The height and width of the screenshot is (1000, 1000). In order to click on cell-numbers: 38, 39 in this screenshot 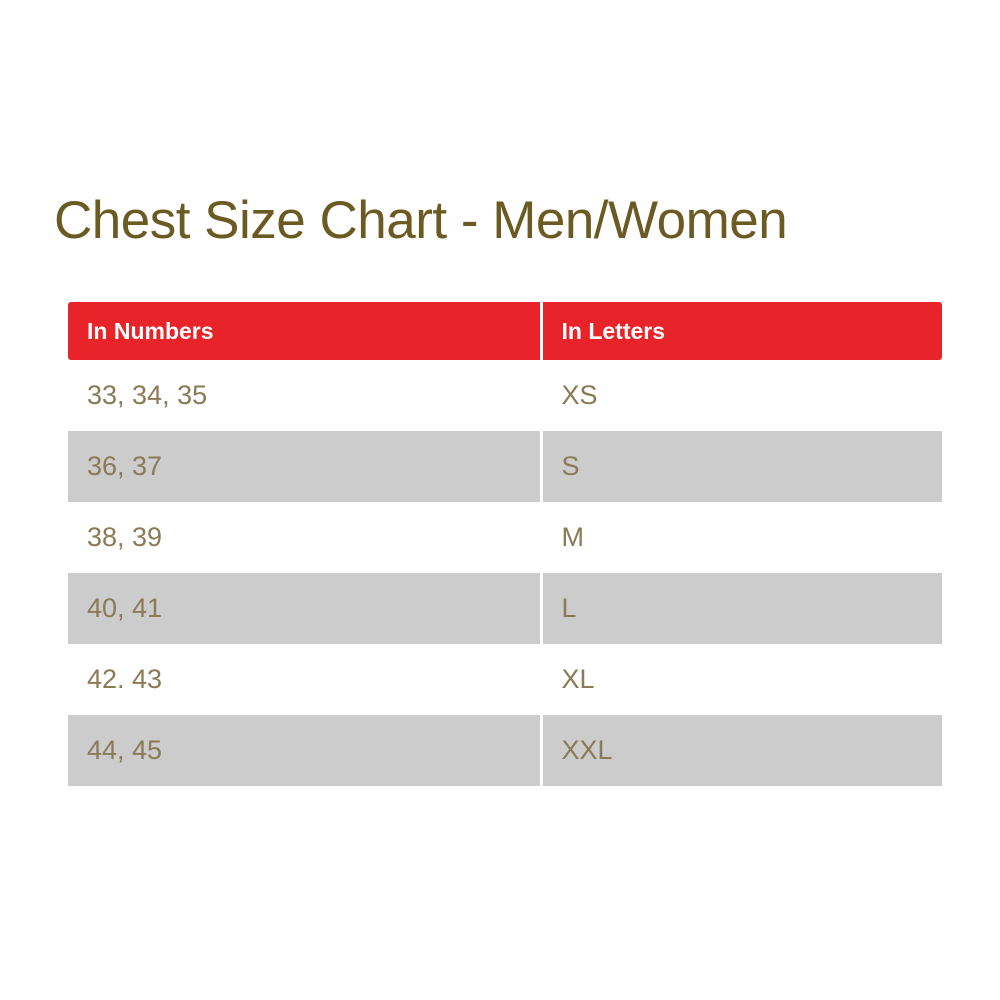, I will do `click(304, 537)`.